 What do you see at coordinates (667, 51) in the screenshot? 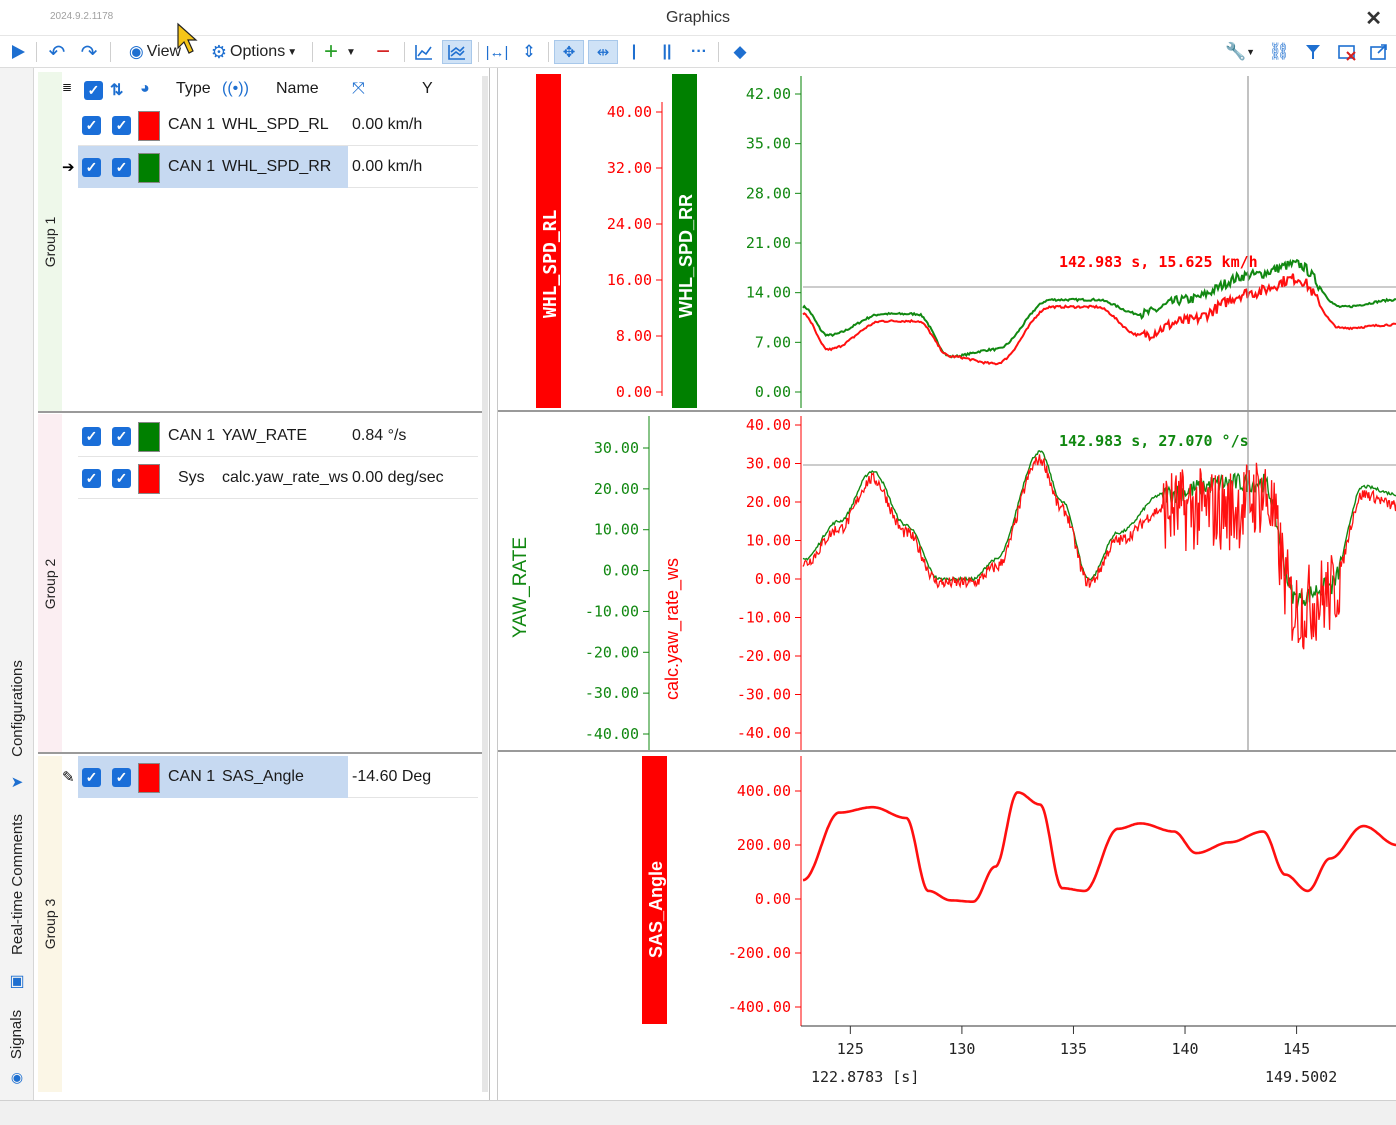
I see `double-cursor-icon: ||` at bounding box center [667, 51].